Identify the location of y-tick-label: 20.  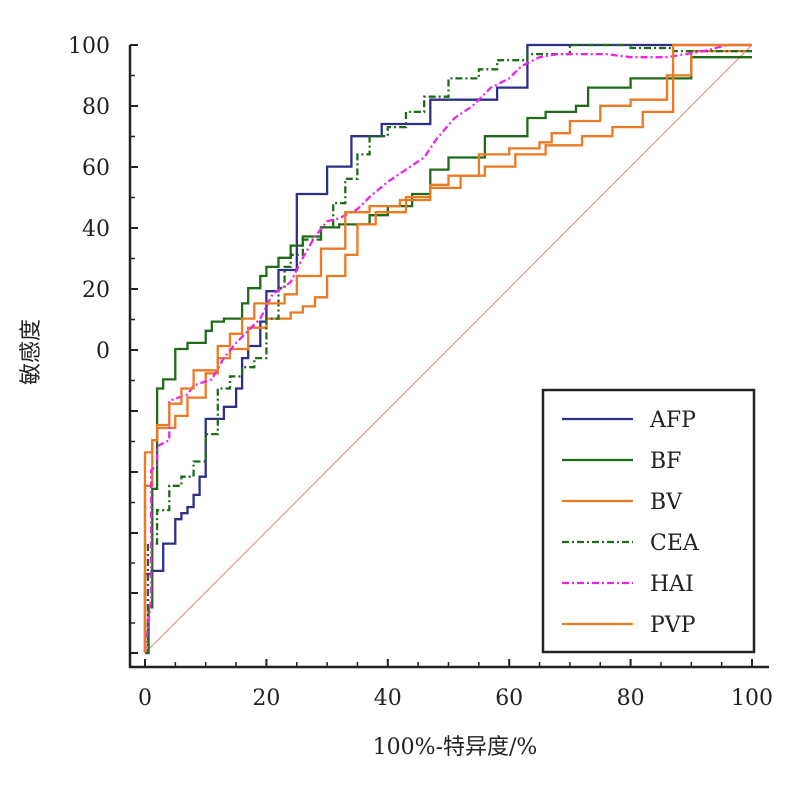
(96, 290).